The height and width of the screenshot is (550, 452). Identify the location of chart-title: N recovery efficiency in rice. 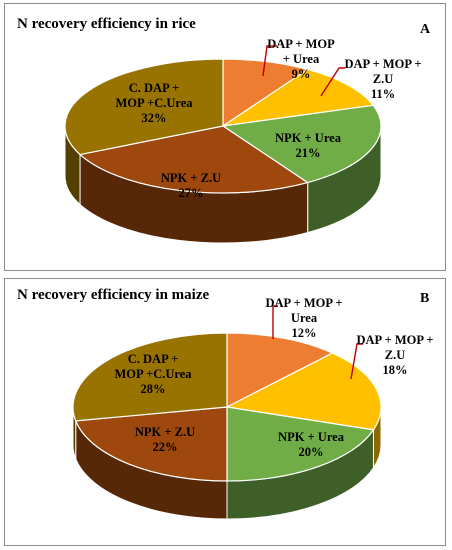
(106, 24).